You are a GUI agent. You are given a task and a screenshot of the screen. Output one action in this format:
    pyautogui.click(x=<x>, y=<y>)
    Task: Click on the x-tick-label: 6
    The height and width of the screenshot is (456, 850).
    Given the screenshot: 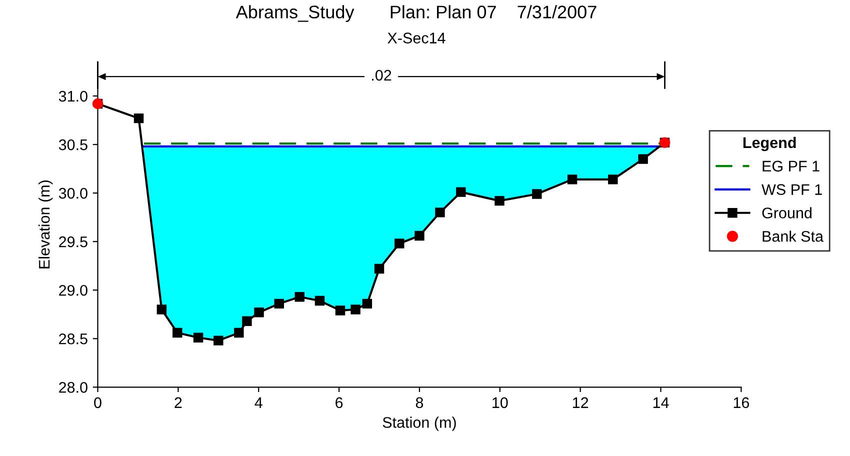 What is the action you would take?
    pyautogui.click(x=339, y=402)
    